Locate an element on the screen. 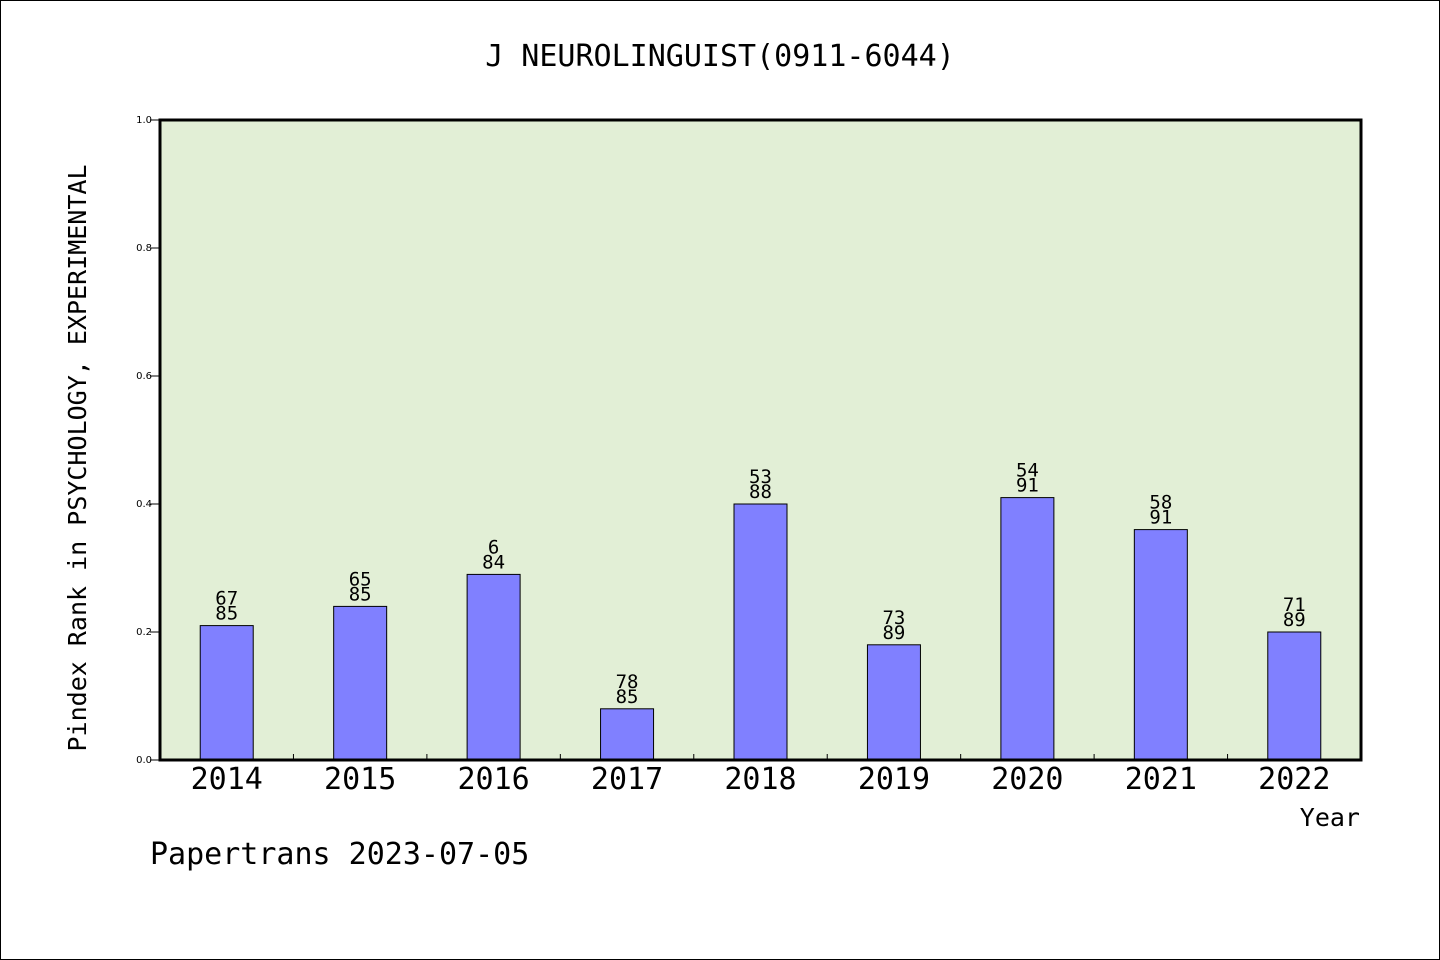 The image size is (1440, 960). bar-total-label: 84 is located at coordinates (493, 562).